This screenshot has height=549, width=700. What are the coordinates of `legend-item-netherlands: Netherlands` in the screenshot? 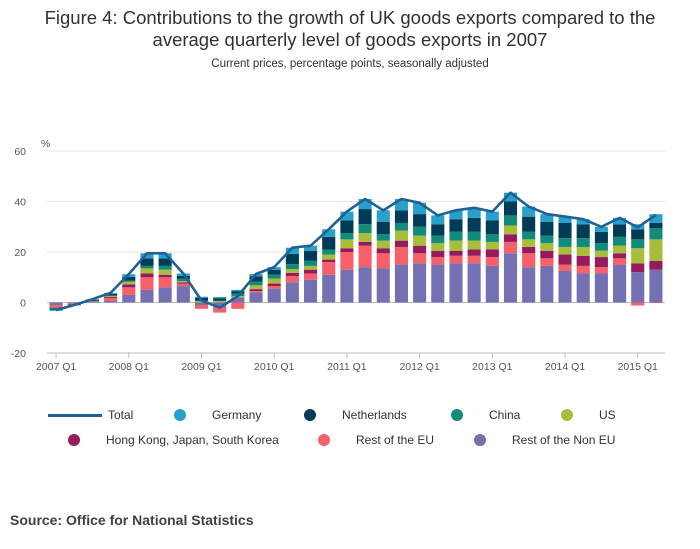 It's located at (355, 415).